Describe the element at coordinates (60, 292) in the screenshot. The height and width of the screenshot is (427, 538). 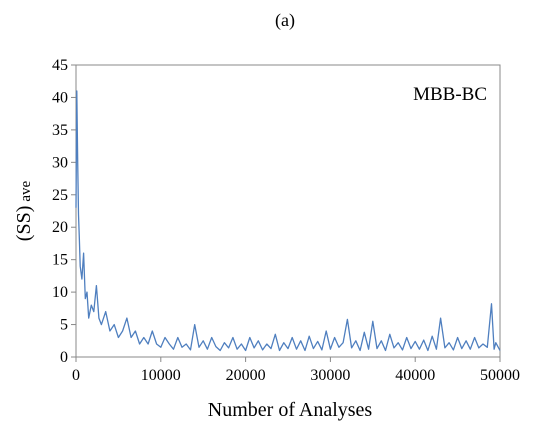
I see `y-tick-label: 10` at that location.